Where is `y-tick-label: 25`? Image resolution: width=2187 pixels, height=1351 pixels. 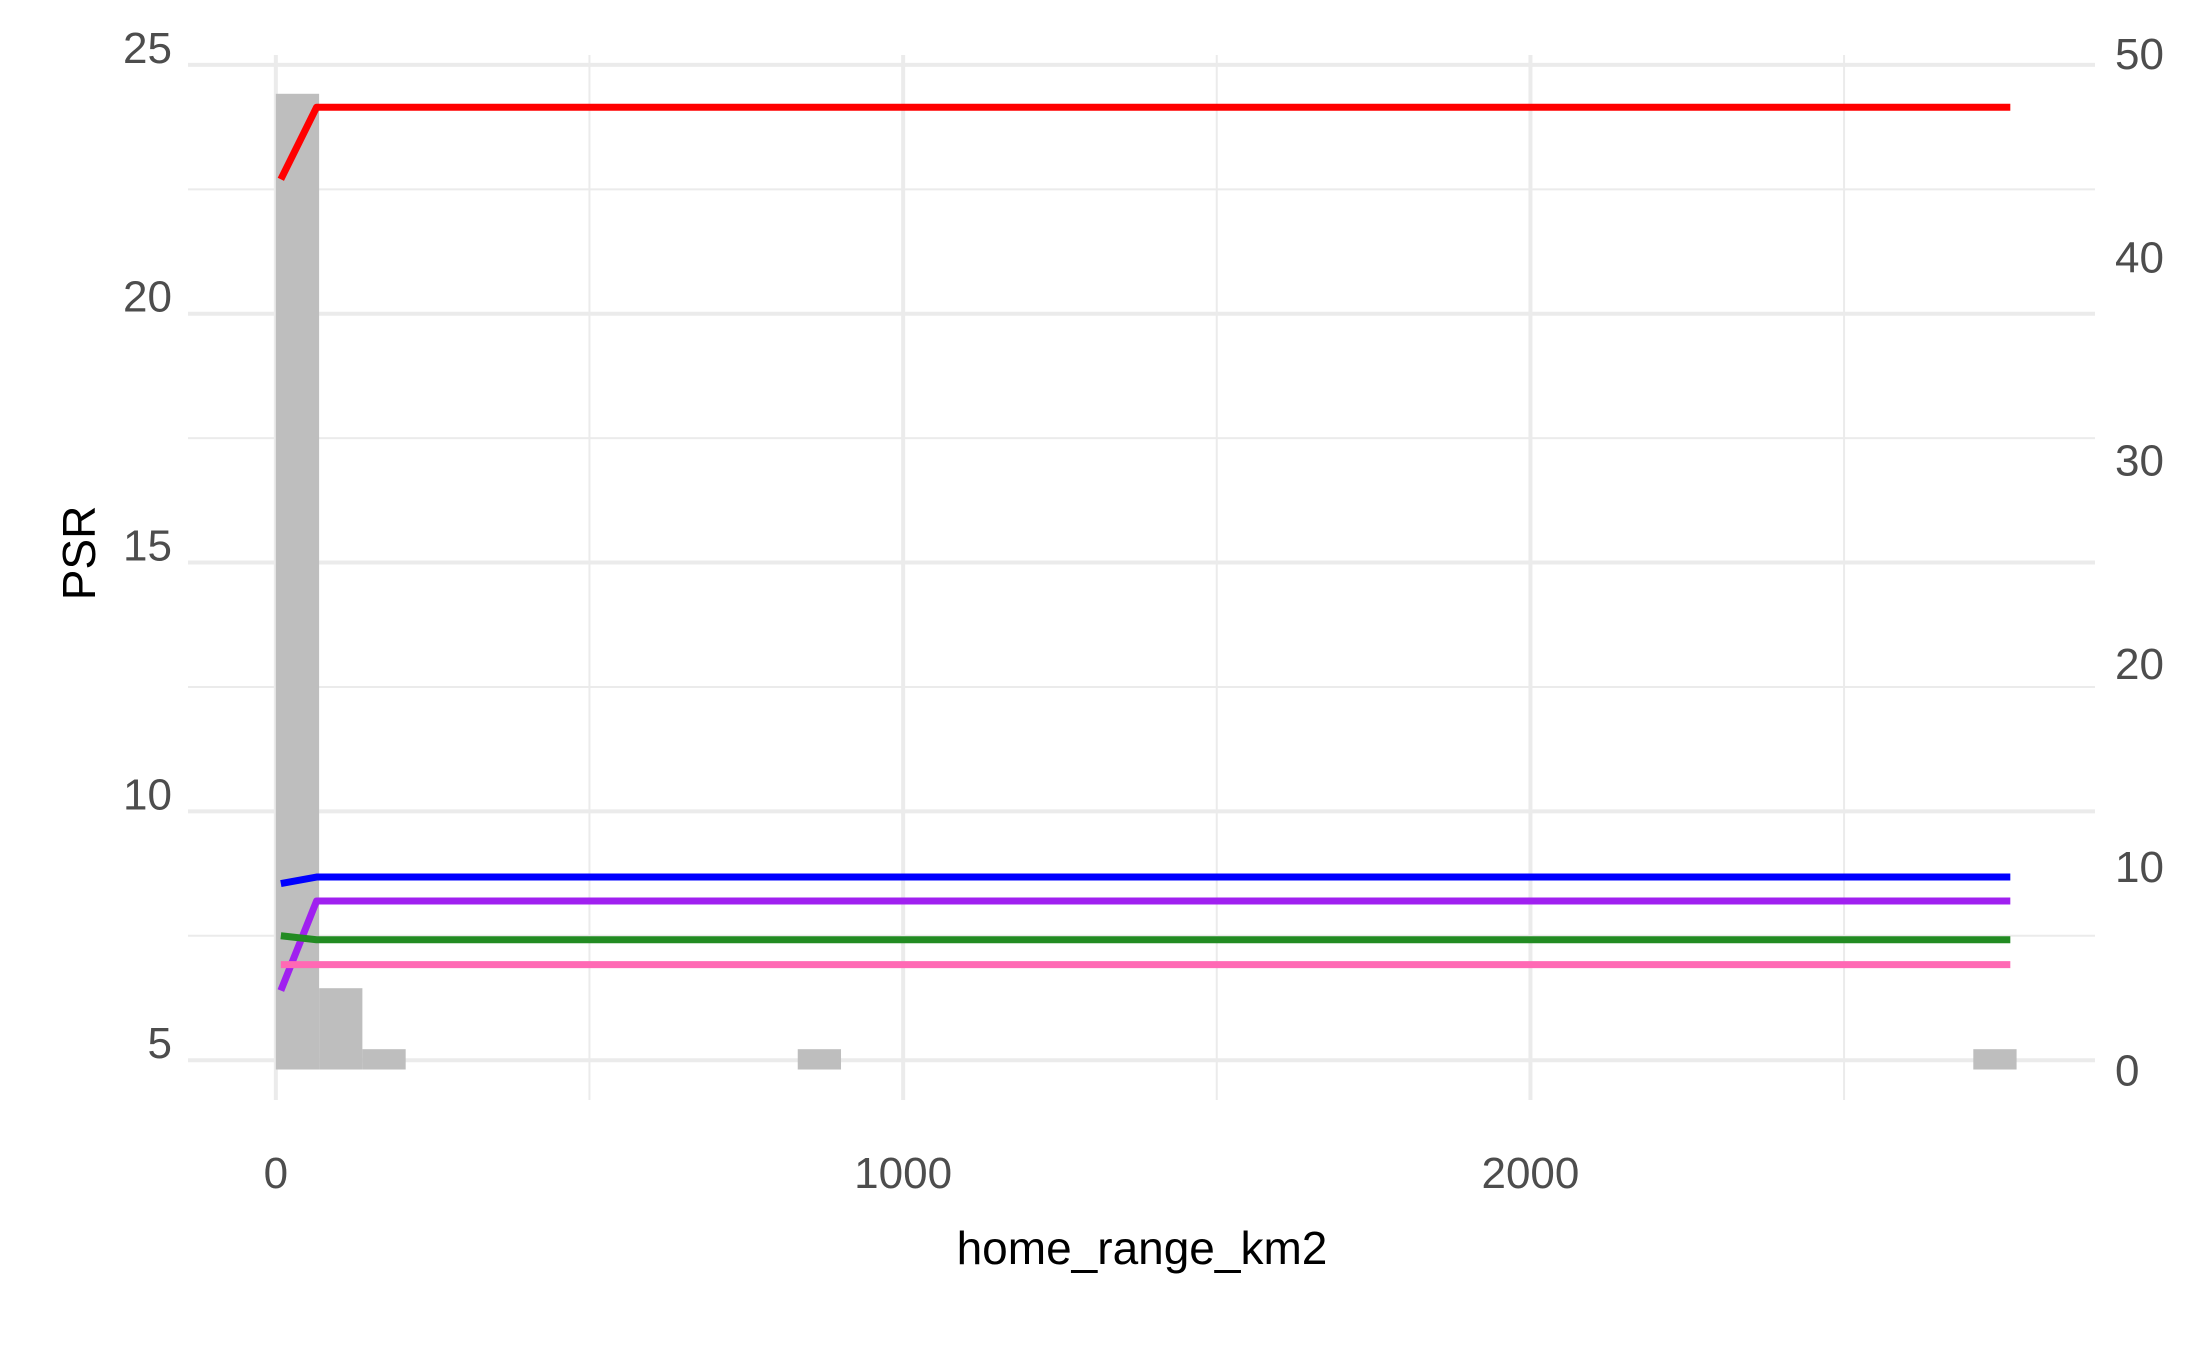
y-tick-label: 25 is located at coordinates (147, 48).